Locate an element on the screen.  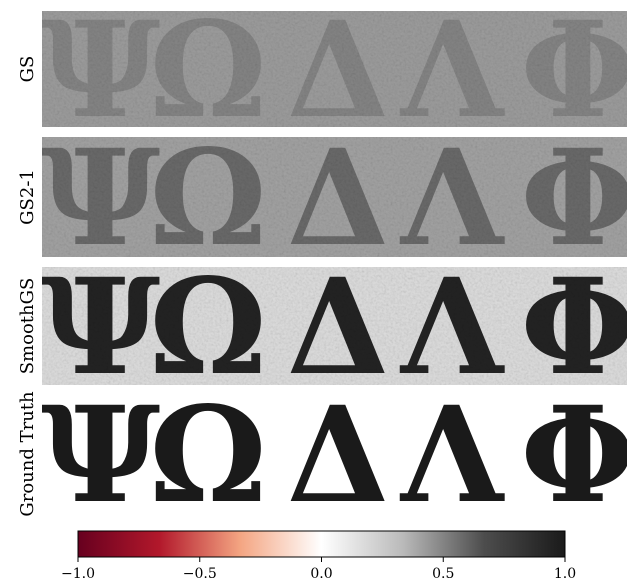
glyph: Λ is located at coordinates (452, 455).